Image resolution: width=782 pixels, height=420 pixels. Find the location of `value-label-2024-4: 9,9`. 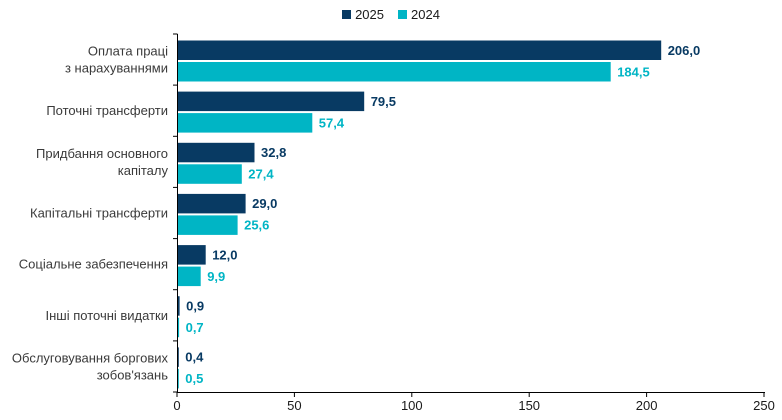

value-label-2024-4: 9,9 is located at coordinates (216, 276).